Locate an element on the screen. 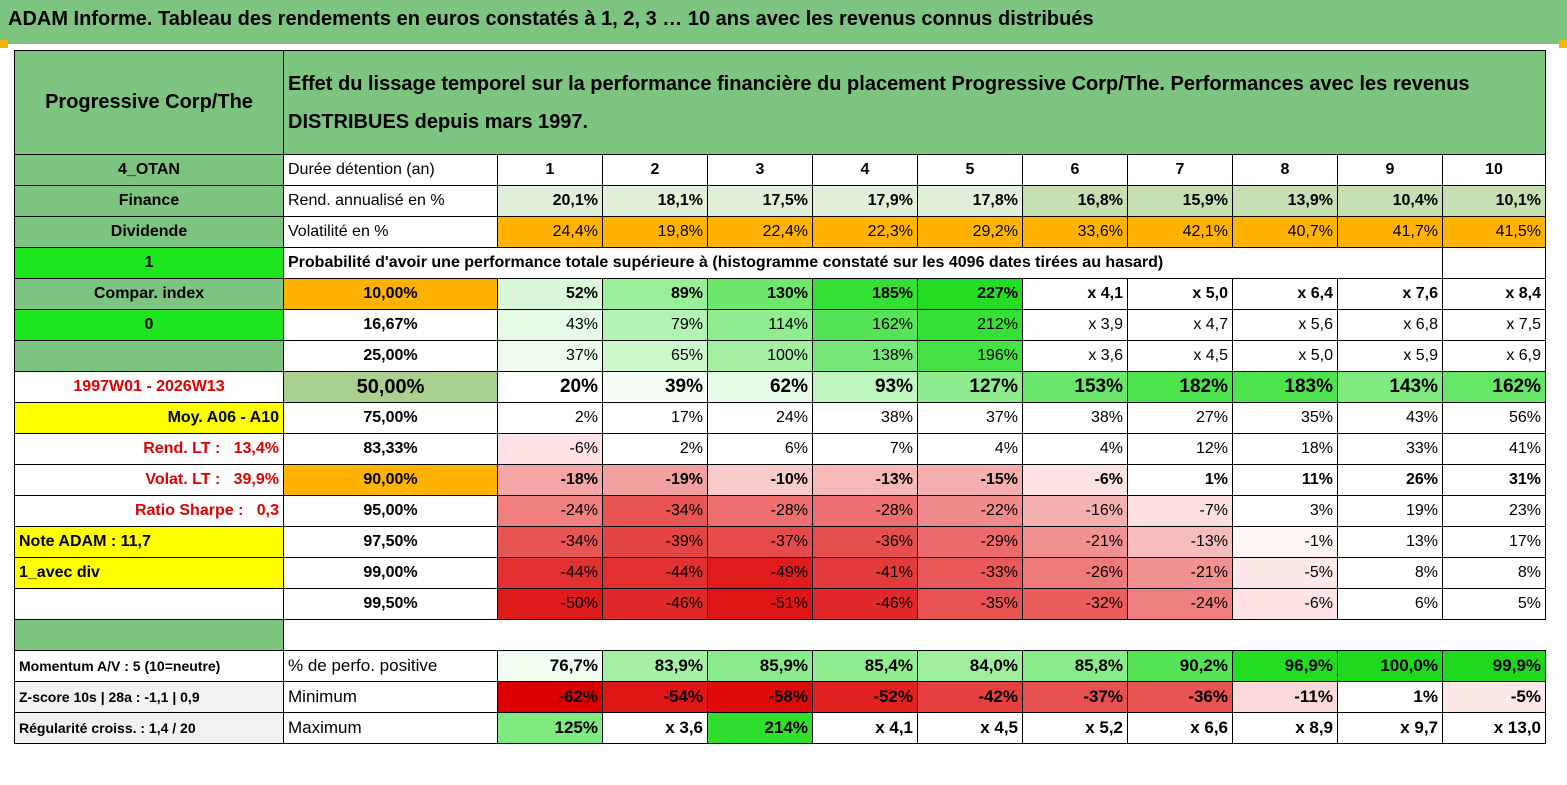  positive-value: 85,4% is located at coordinates (865, 666).